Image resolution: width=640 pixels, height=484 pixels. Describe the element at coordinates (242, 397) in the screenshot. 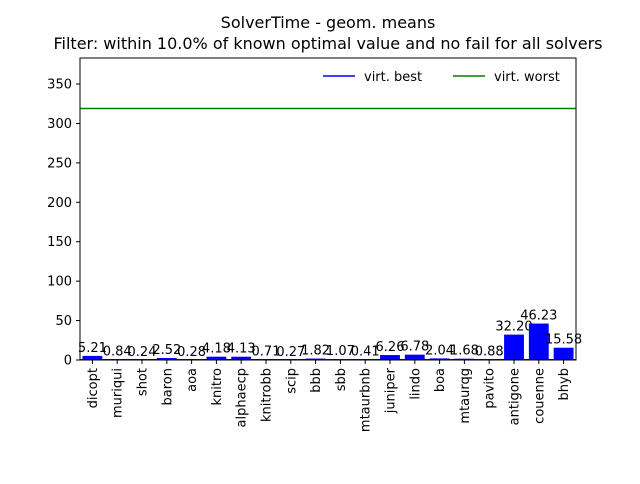

I see `x-tick-label: alphaecp` at that location.